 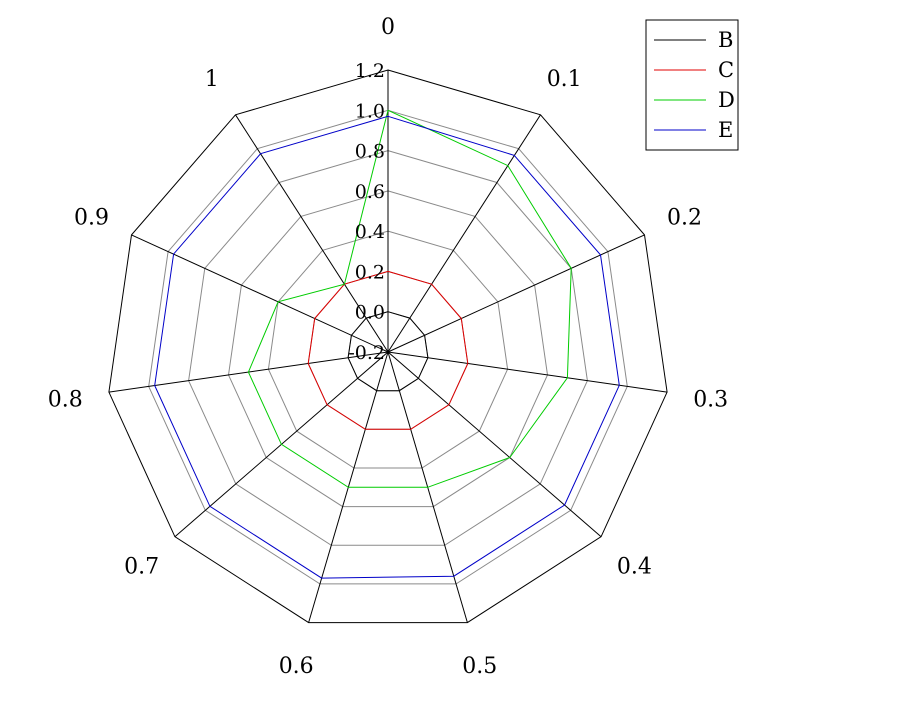 What do you see at coordinates (366, 212) in the screenshot?
I see `radial-tick-labels: -0.2 0.0 0.2 0.4 0.6 0.8 1.0 1.2` at bounding box center [366, 212].